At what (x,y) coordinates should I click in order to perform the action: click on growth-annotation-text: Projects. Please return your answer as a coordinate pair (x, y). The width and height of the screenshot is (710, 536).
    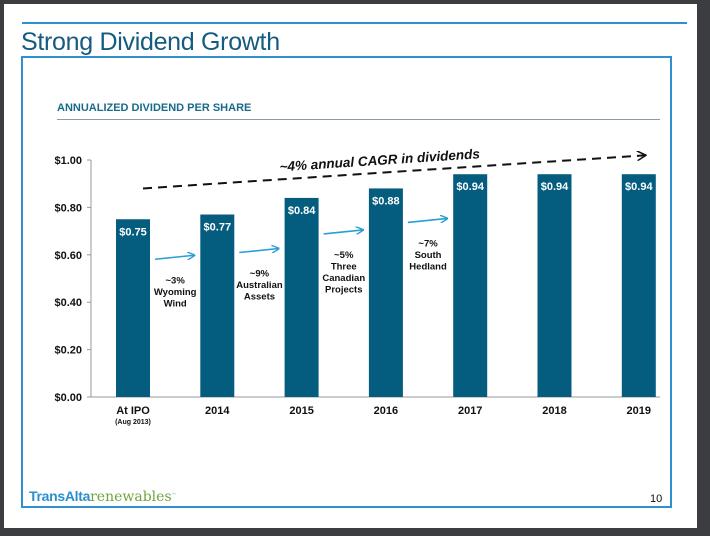
    Looking at the image, I should click on (344, 289).